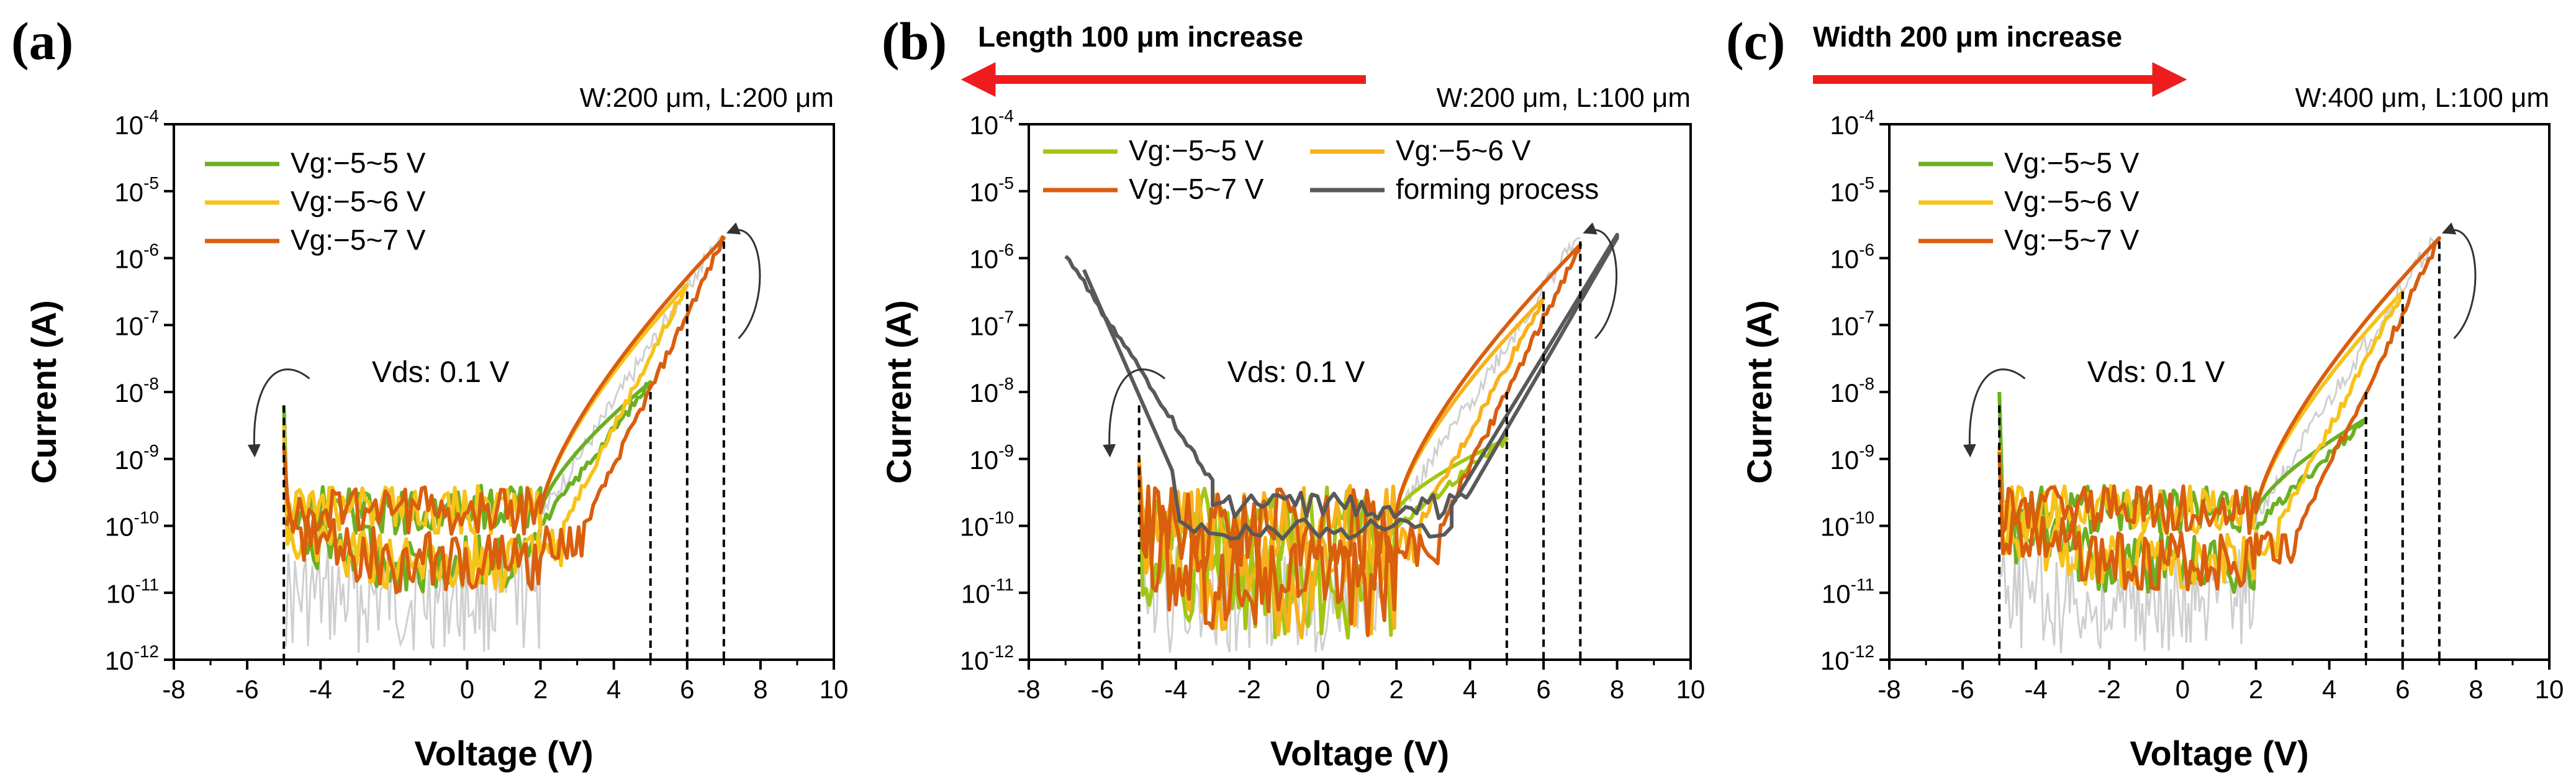  What do you see at coordinates (1967, 36) in the screenshot?
I see `width-arrow-label: Width 200 μm increase` at bounding box center [1967, 36].